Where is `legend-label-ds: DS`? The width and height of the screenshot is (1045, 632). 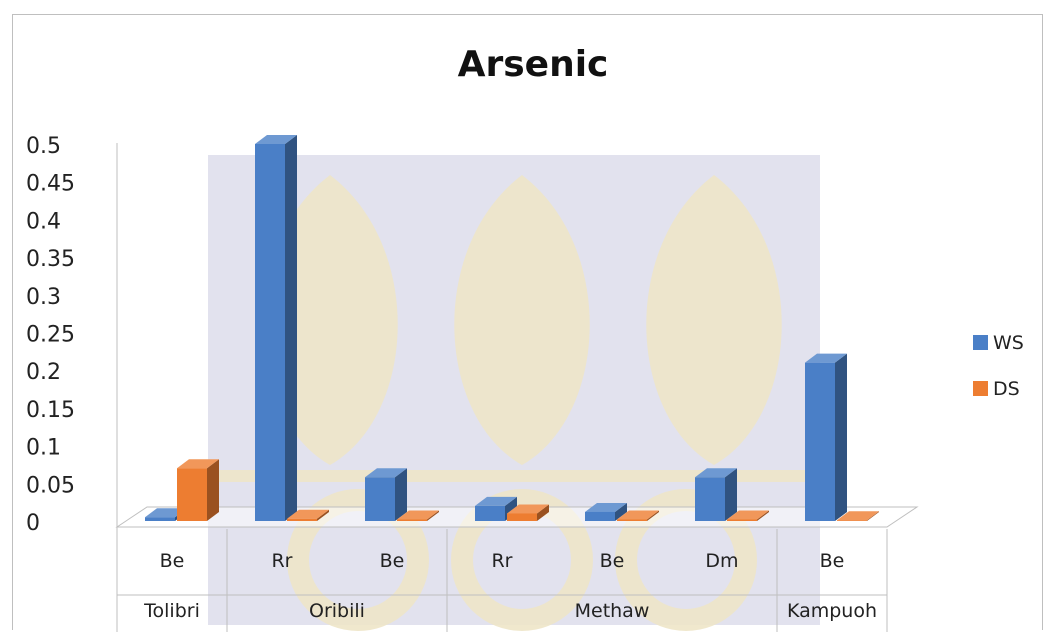
legend-label-ds: DS is located at coordinates (1006, 389).